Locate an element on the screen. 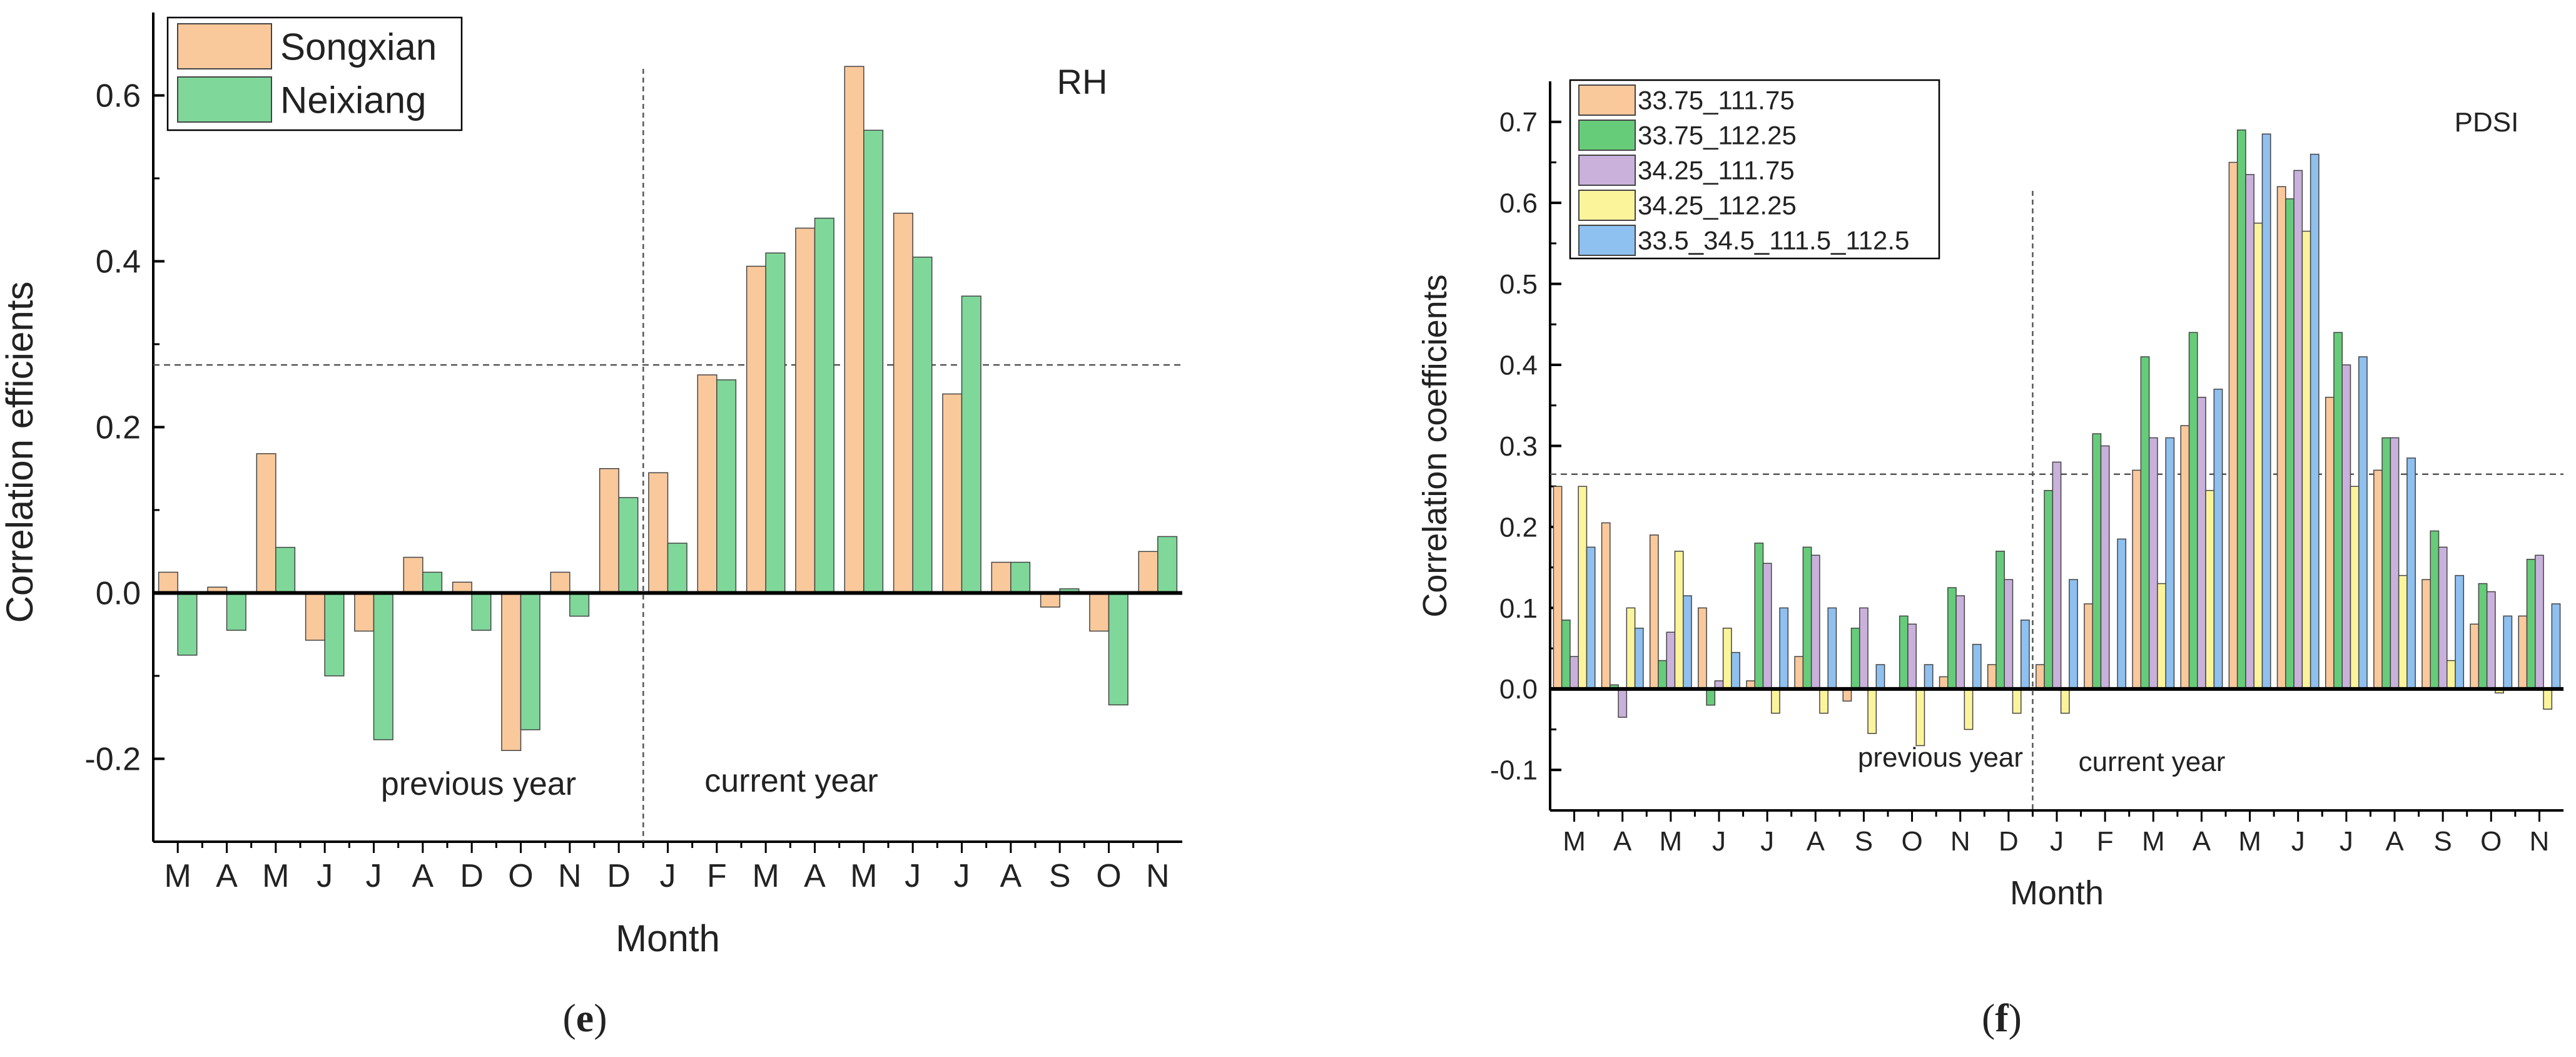 This screenshot has height=1057, width=2576. panel-f-x-tick-label: O is located at coordinates (2491, 842).